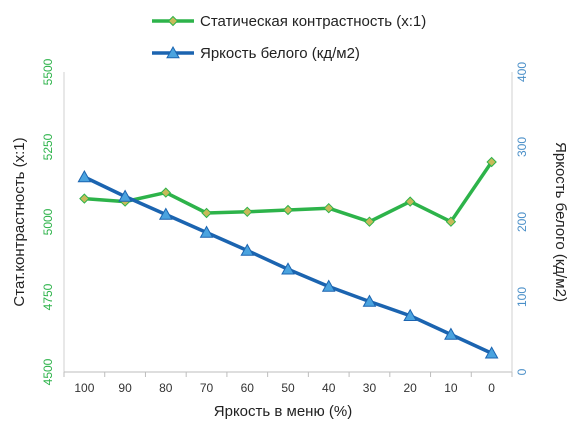  I want to click on right-y-tick-label: 0, so click(522, 371).